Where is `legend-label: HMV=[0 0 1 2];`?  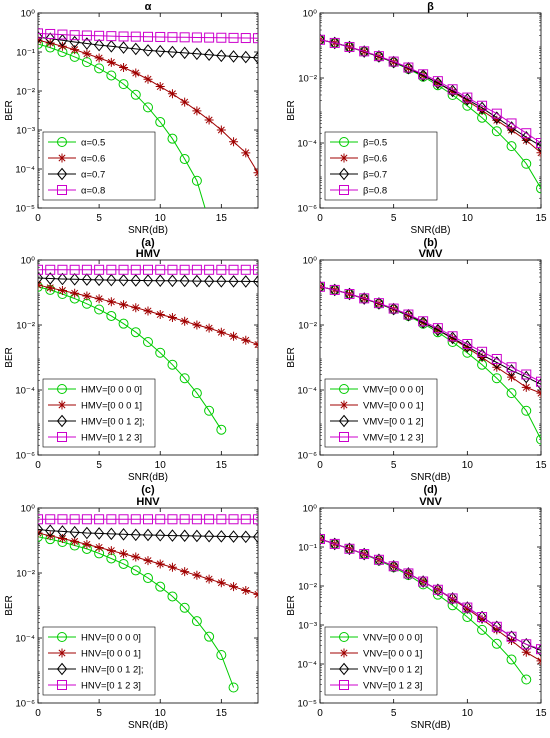 legend-label: HMV=[0 0 1 2]; is located at coordinates (113, 422).